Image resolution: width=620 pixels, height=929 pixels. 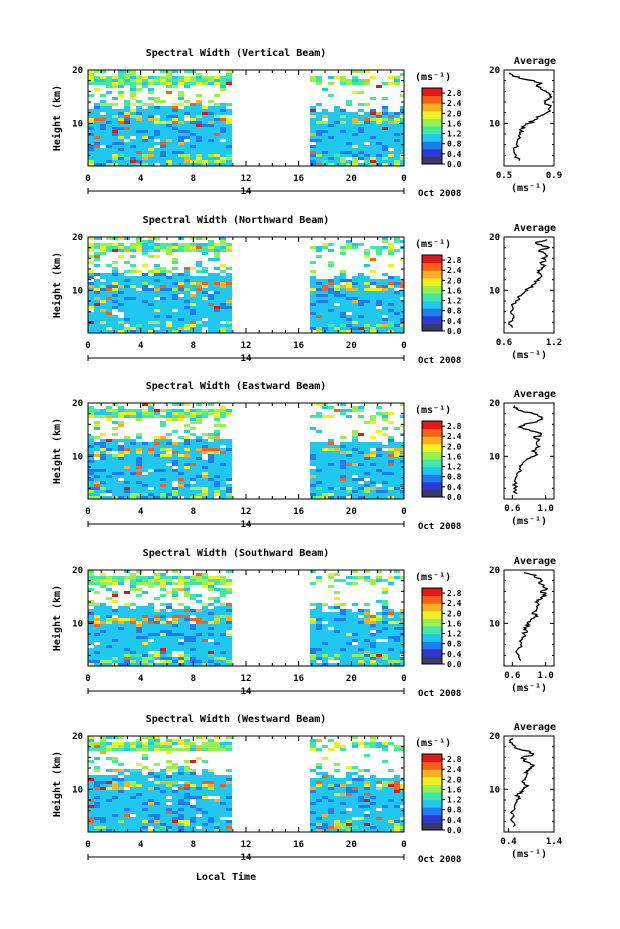 I want to click on average-xtick: 1.0, so click(x=546, y=509).